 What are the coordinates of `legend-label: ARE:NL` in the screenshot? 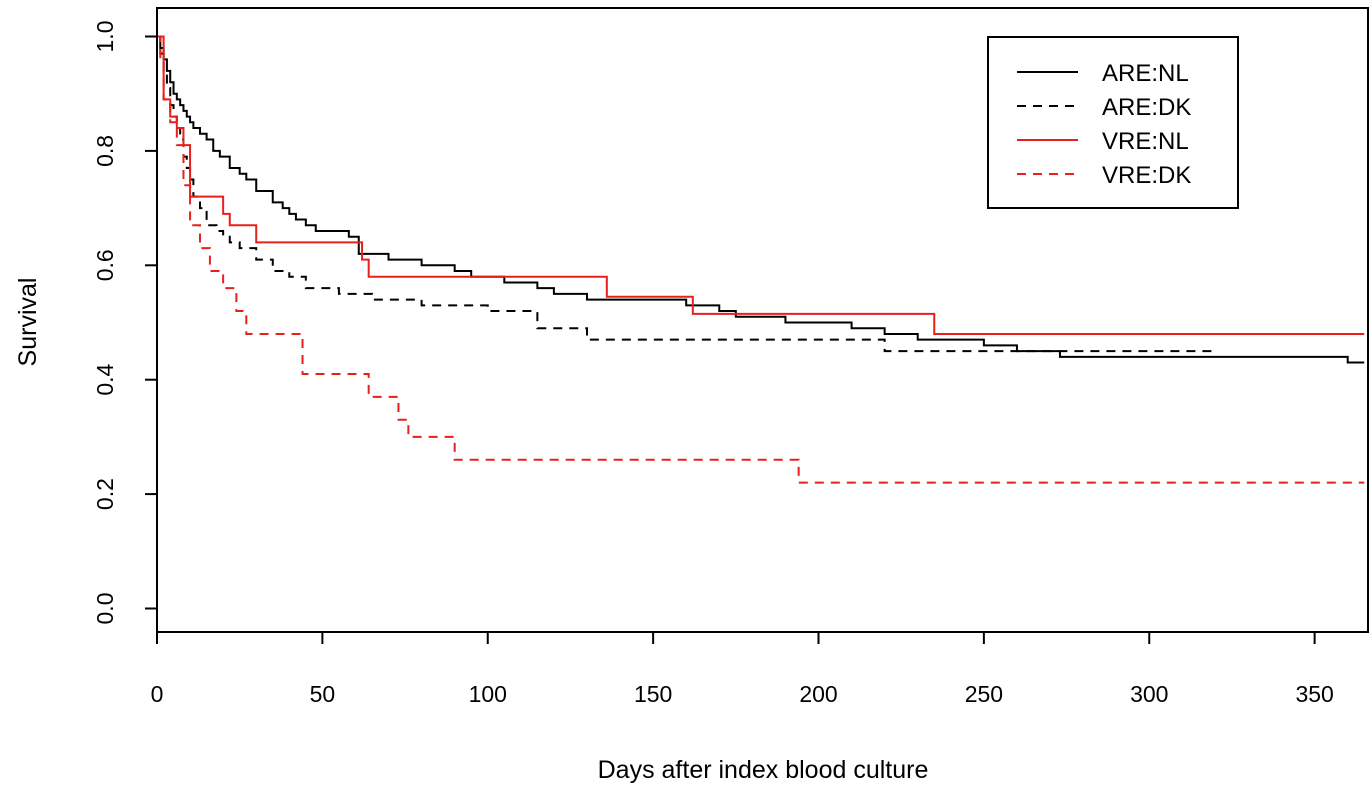 It's located at (1145, 73).